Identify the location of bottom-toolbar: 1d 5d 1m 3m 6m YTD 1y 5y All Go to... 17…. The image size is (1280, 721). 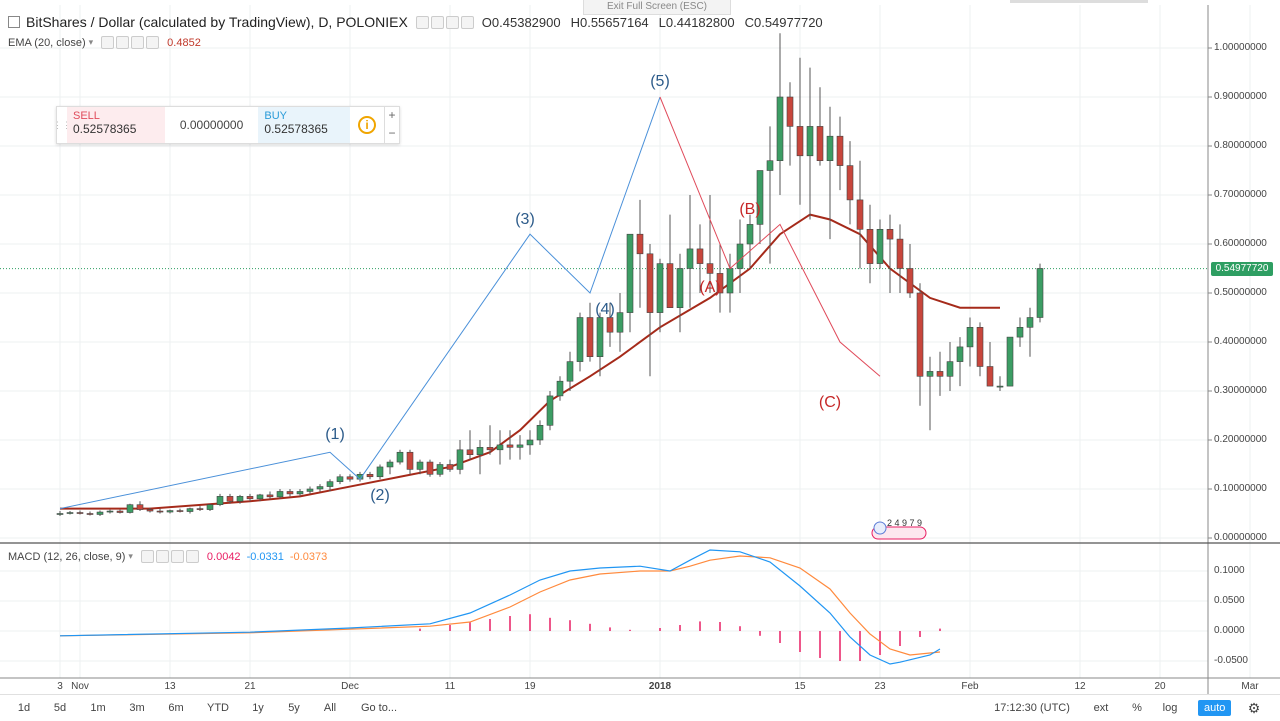
(640, 707).